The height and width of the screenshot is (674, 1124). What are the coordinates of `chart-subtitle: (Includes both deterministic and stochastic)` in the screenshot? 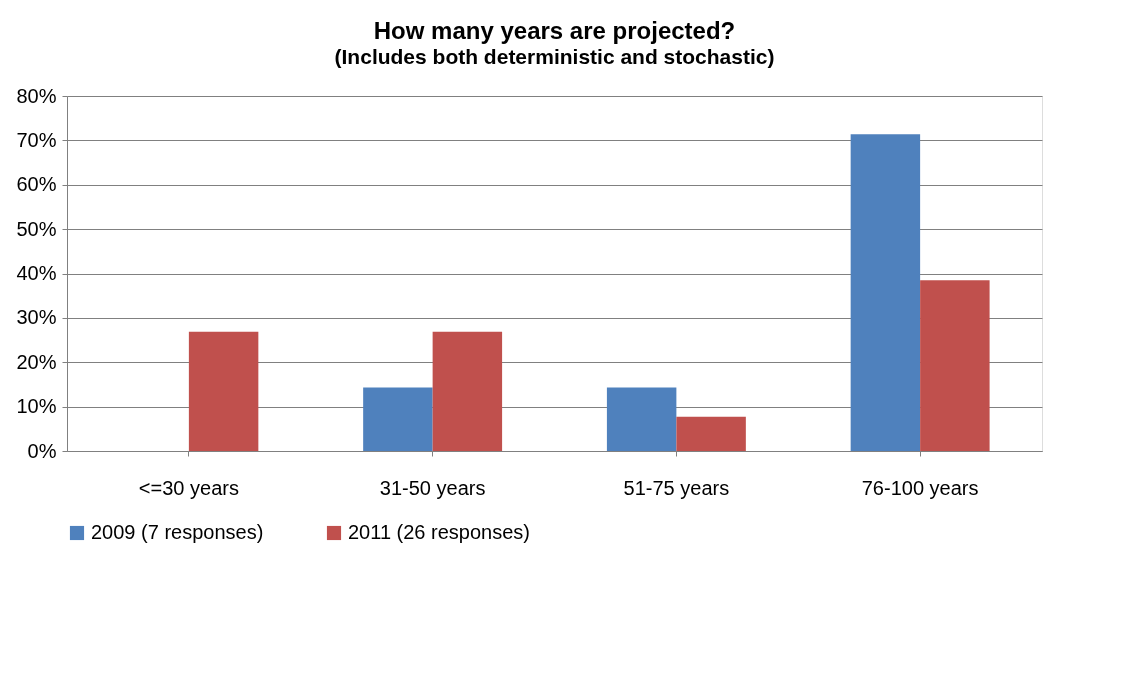 It's located at (554, 56).